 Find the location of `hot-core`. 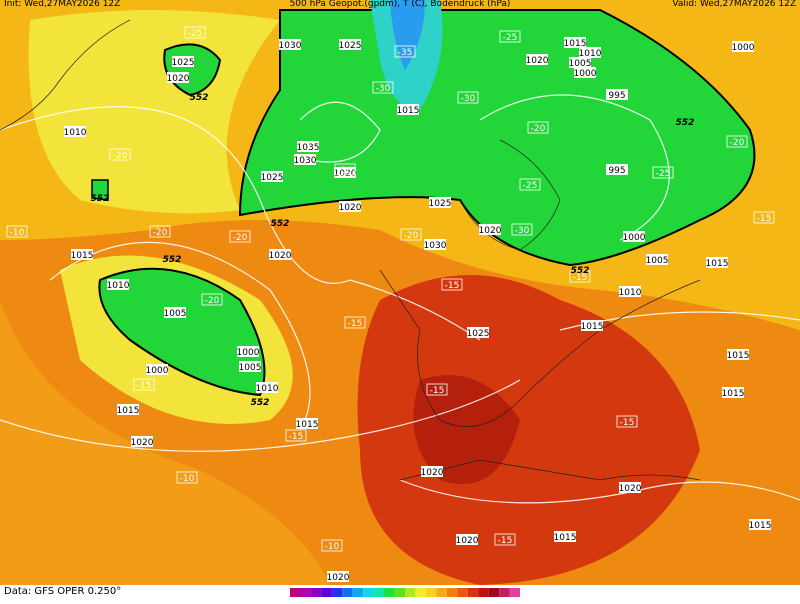

hot-core is located at coordinates (466, 429).